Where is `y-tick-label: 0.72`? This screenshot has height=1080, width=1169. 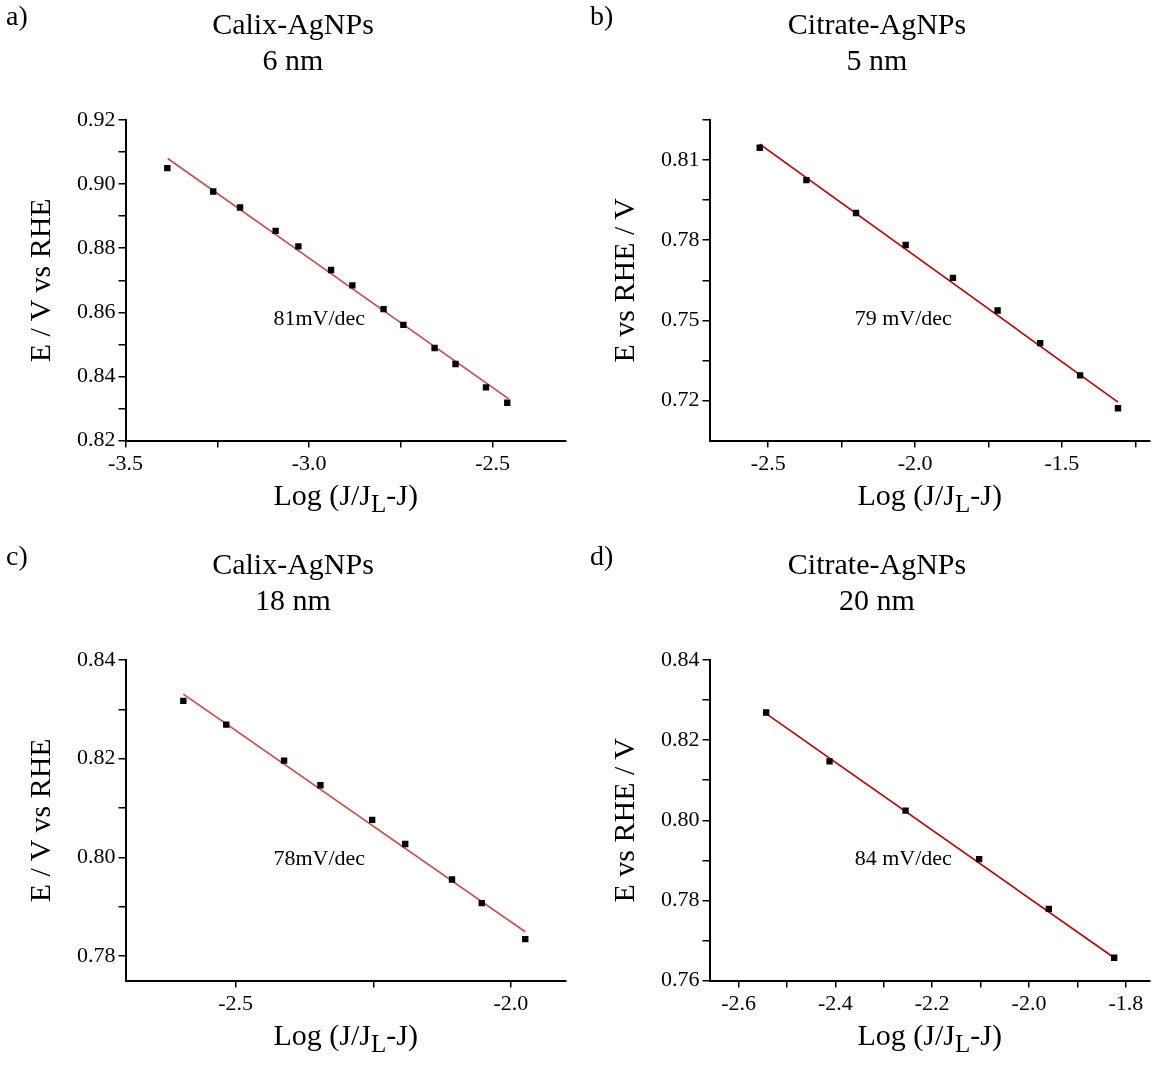
y-tick-label: 0.72 is located at coordinates (680, 399).